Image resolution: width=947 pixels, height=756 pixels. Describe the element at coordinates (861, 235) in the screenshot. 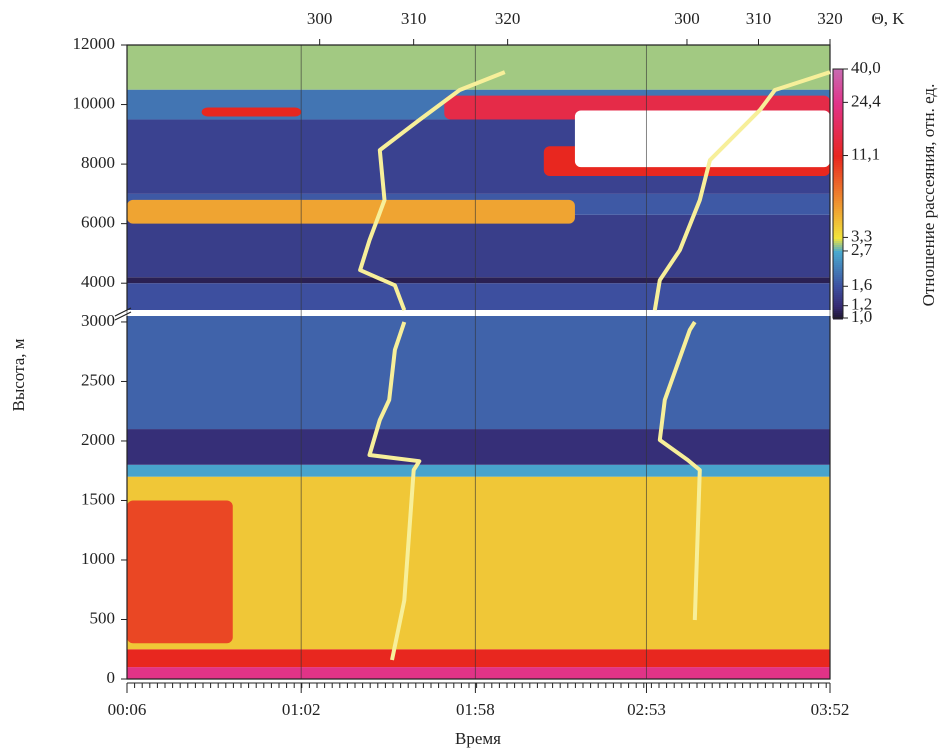

I see `colorbar-tick-label: 3,3` at that location.